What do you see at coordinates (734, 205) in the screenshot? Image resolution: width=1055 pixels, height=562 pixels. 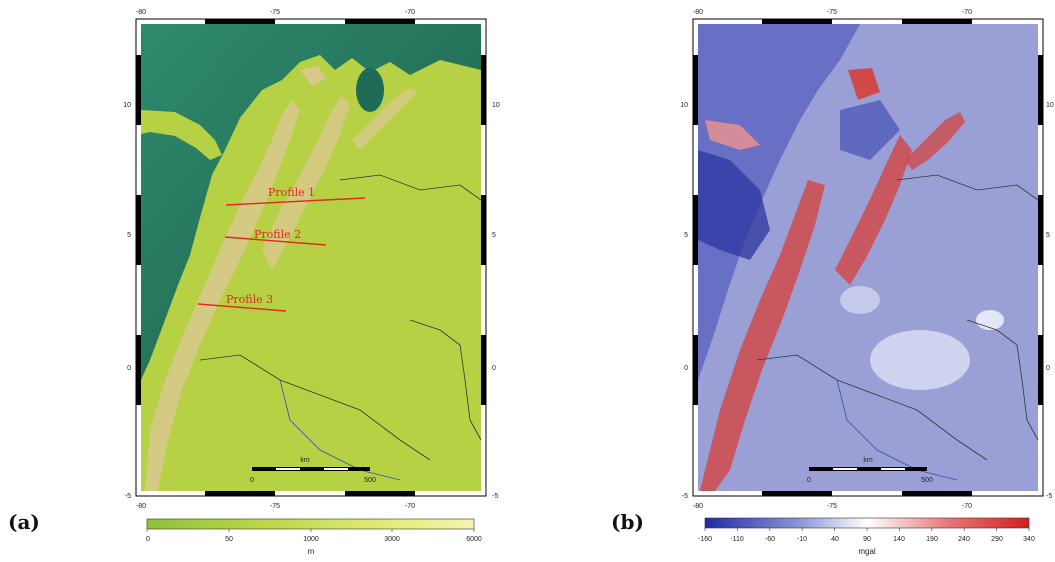 I see `panel-b-low-west` at bounding box center [734, 205].